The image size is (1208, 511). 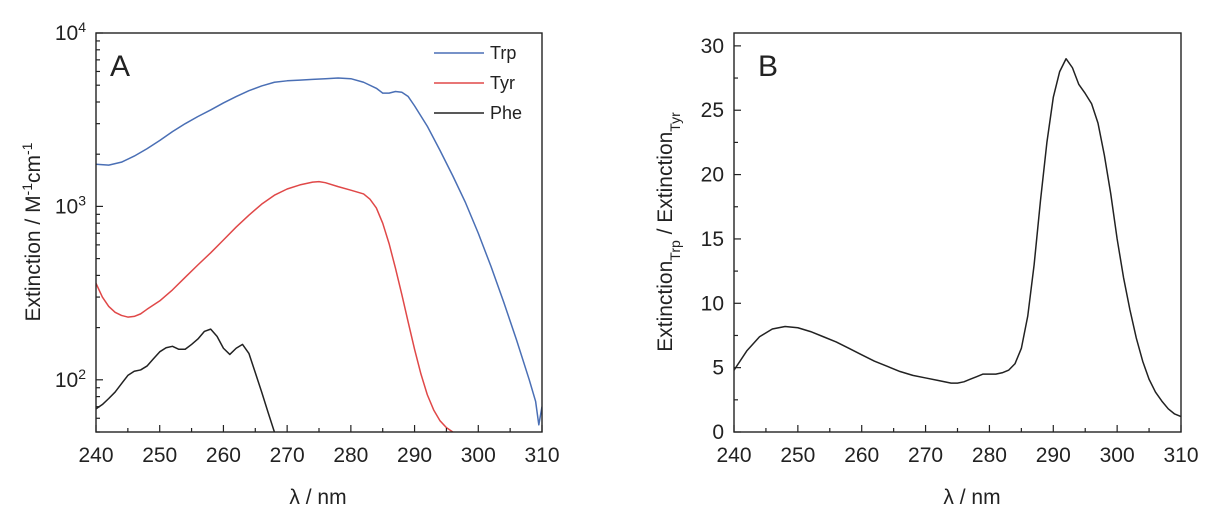 What do you see at coordinates (712, 303) in the screenshot?
I see `y-tick-label: 10` at bounding box center [712, 303].